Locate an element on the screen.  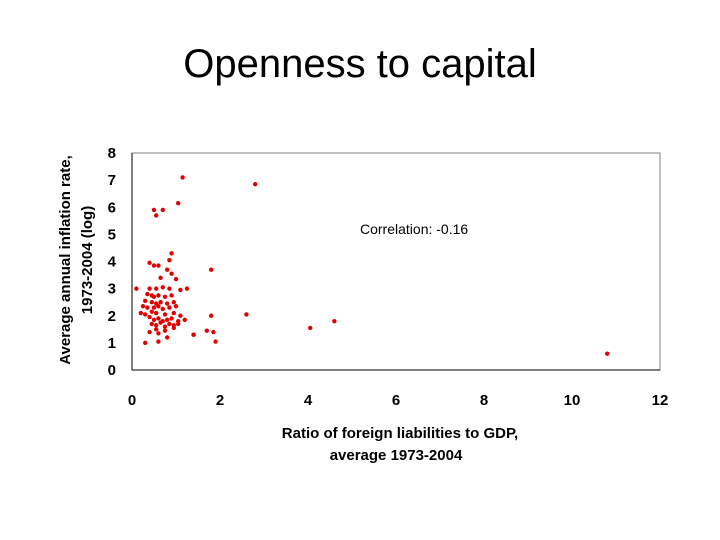
correlation-annotation: Correlation: -0.16 is located at coordinates (414, 229).